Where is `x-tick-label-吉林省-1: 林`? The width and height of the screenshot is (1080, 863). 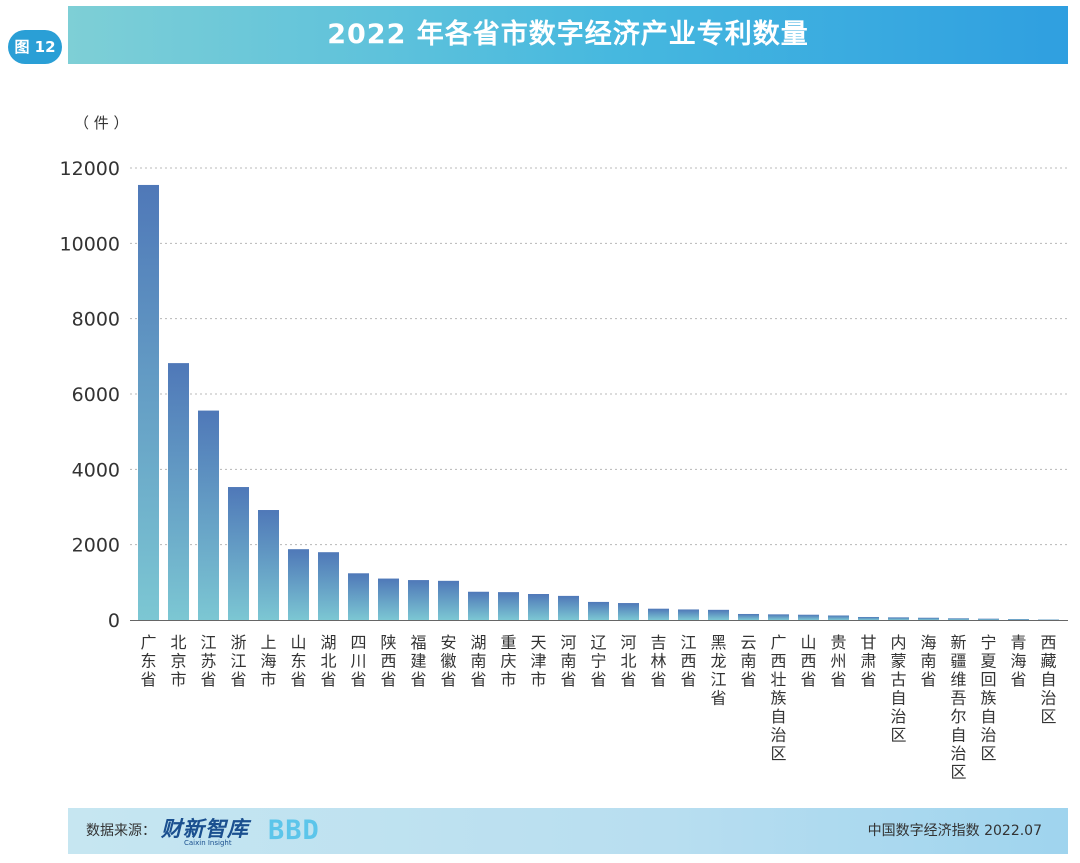 x-tick-label-吉林省-1: 林 is located at coordinates (658, 661).